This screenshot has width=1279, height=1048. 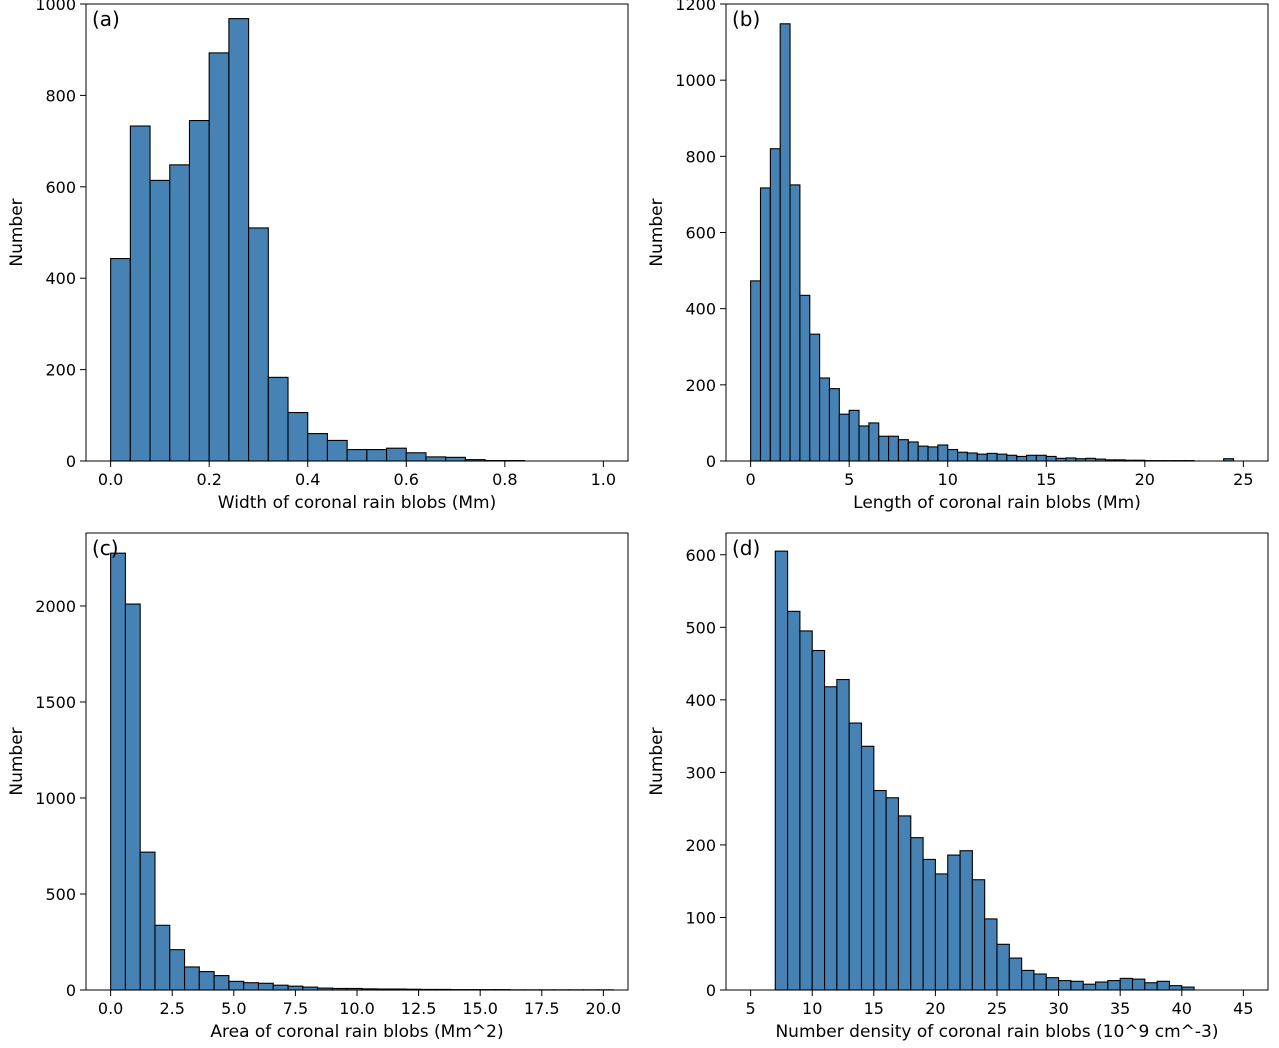 What do you see at coordinates (657, 761) in the screenshot?
I see `panel-d-y-axis-label: Number` at bounding box center [657, 761].